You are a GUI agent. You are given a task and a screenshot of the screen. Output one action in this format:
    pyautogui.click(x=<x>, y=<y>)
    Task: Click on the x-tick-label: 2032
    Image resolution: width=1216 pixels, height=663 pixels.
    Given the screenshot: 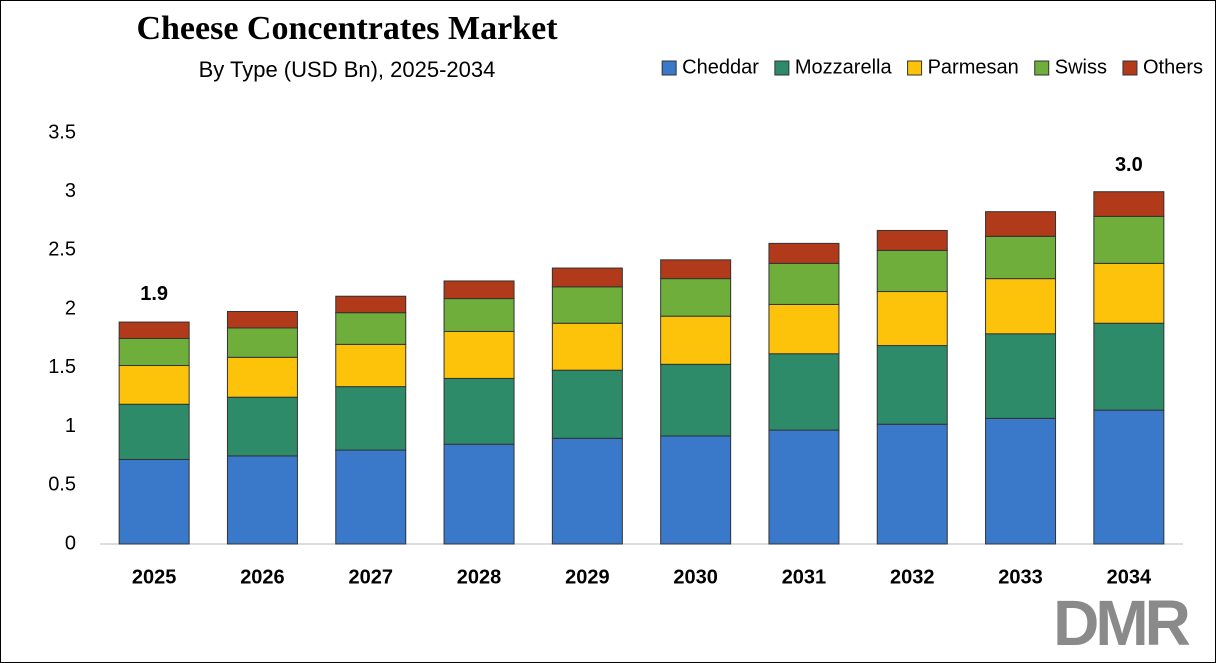 What is the action you would take?
    pyautogui.click(x=912, y=577)
    